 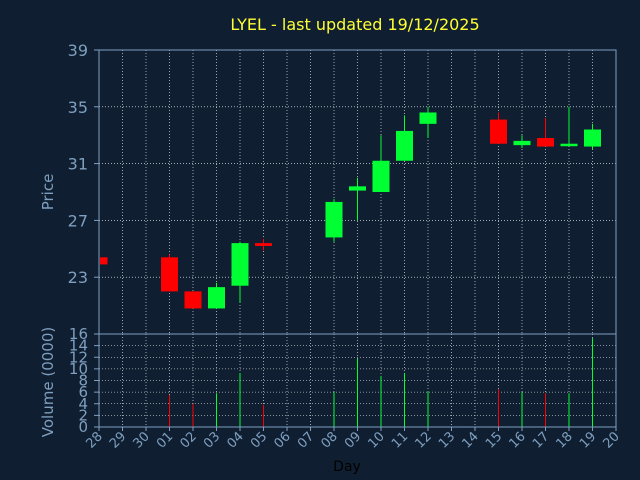 What do you see at coordinates (400, 440) in the screenshot?
I see `x-tick-label: 11` at bounding box center [400, 440].